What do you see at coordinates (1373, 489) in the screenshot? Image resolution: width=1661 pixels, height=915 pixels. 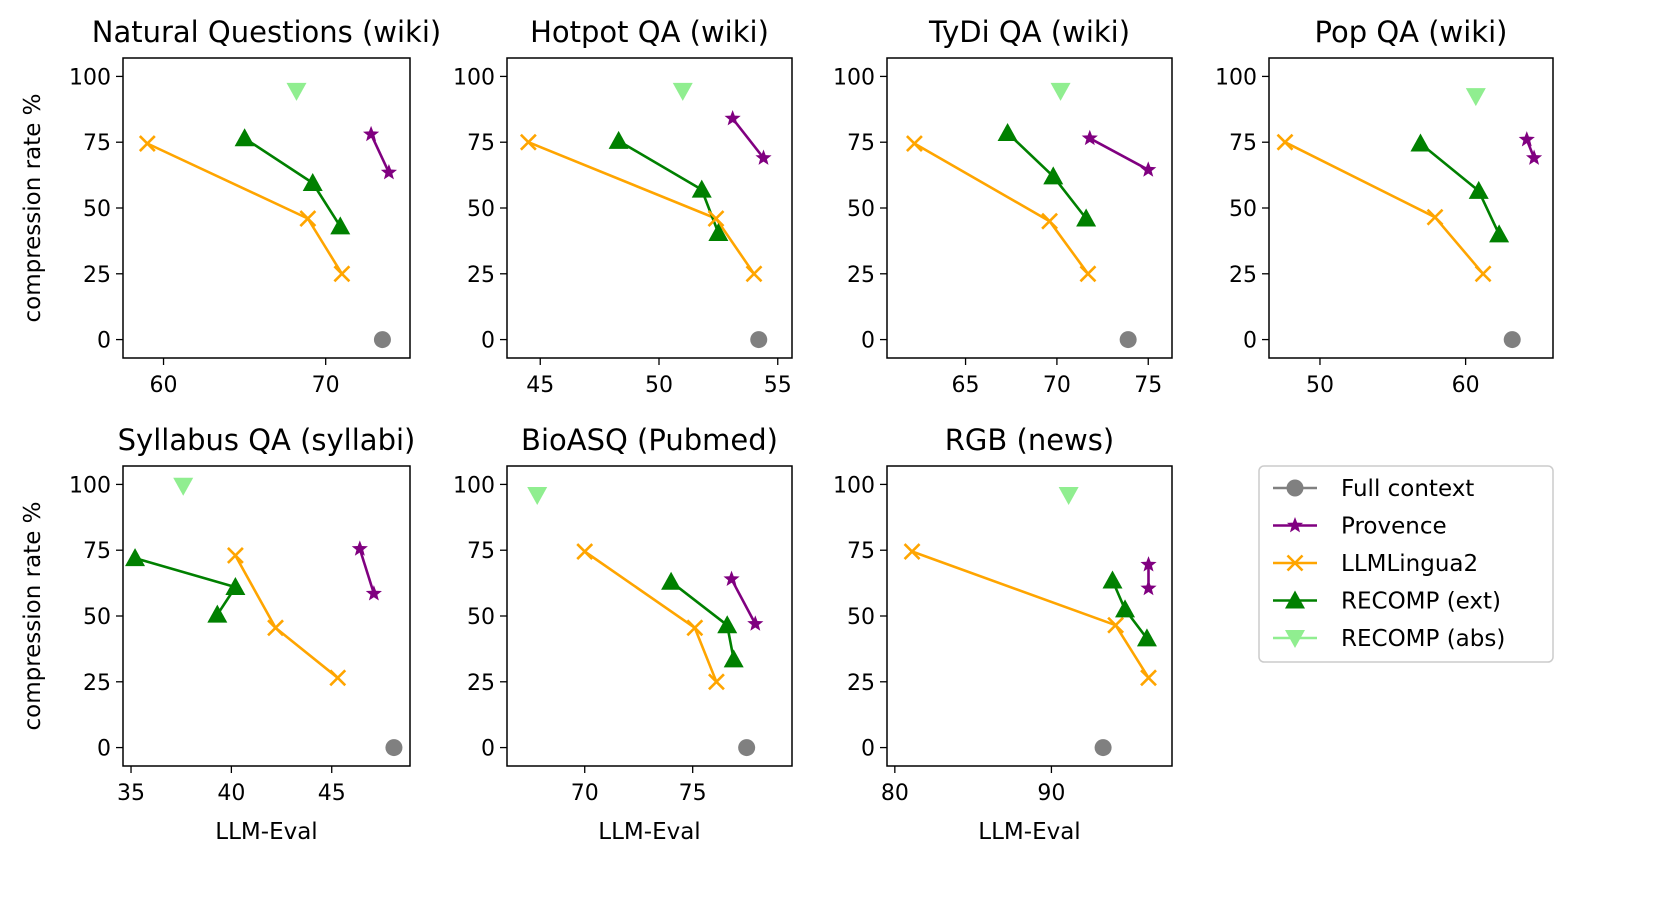 I see `legend-item-full: Full context` at bounding box center [1373, 489].